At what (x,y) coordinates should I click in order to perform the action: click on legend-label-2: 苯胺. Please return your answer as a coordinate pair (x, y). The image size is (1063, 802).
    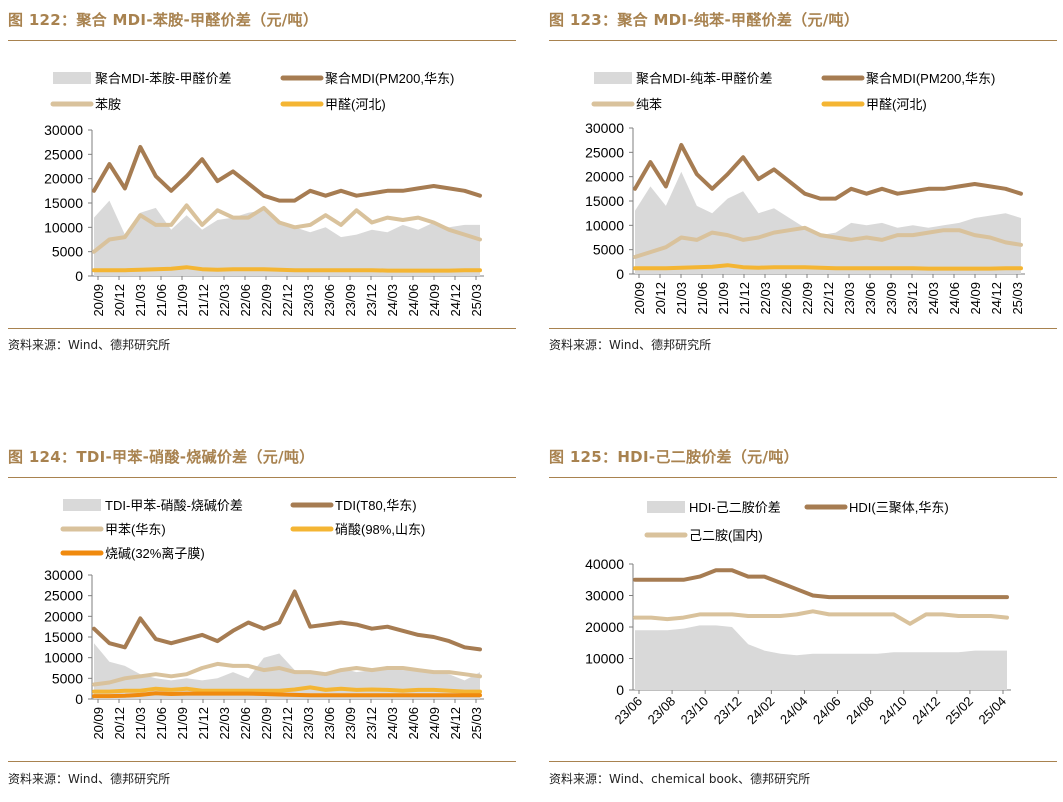
    Looking at the image, I should click on (108, 104).